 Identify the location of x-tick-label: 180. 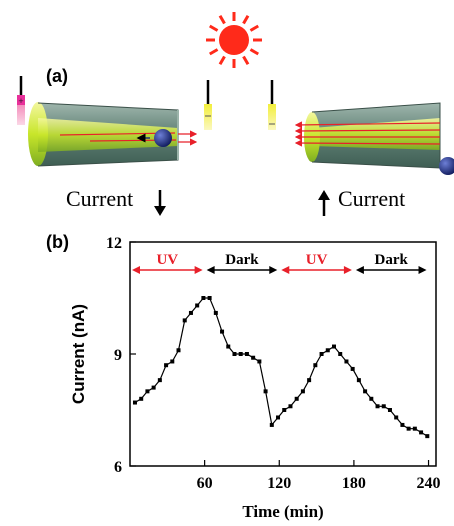
(354, 483).